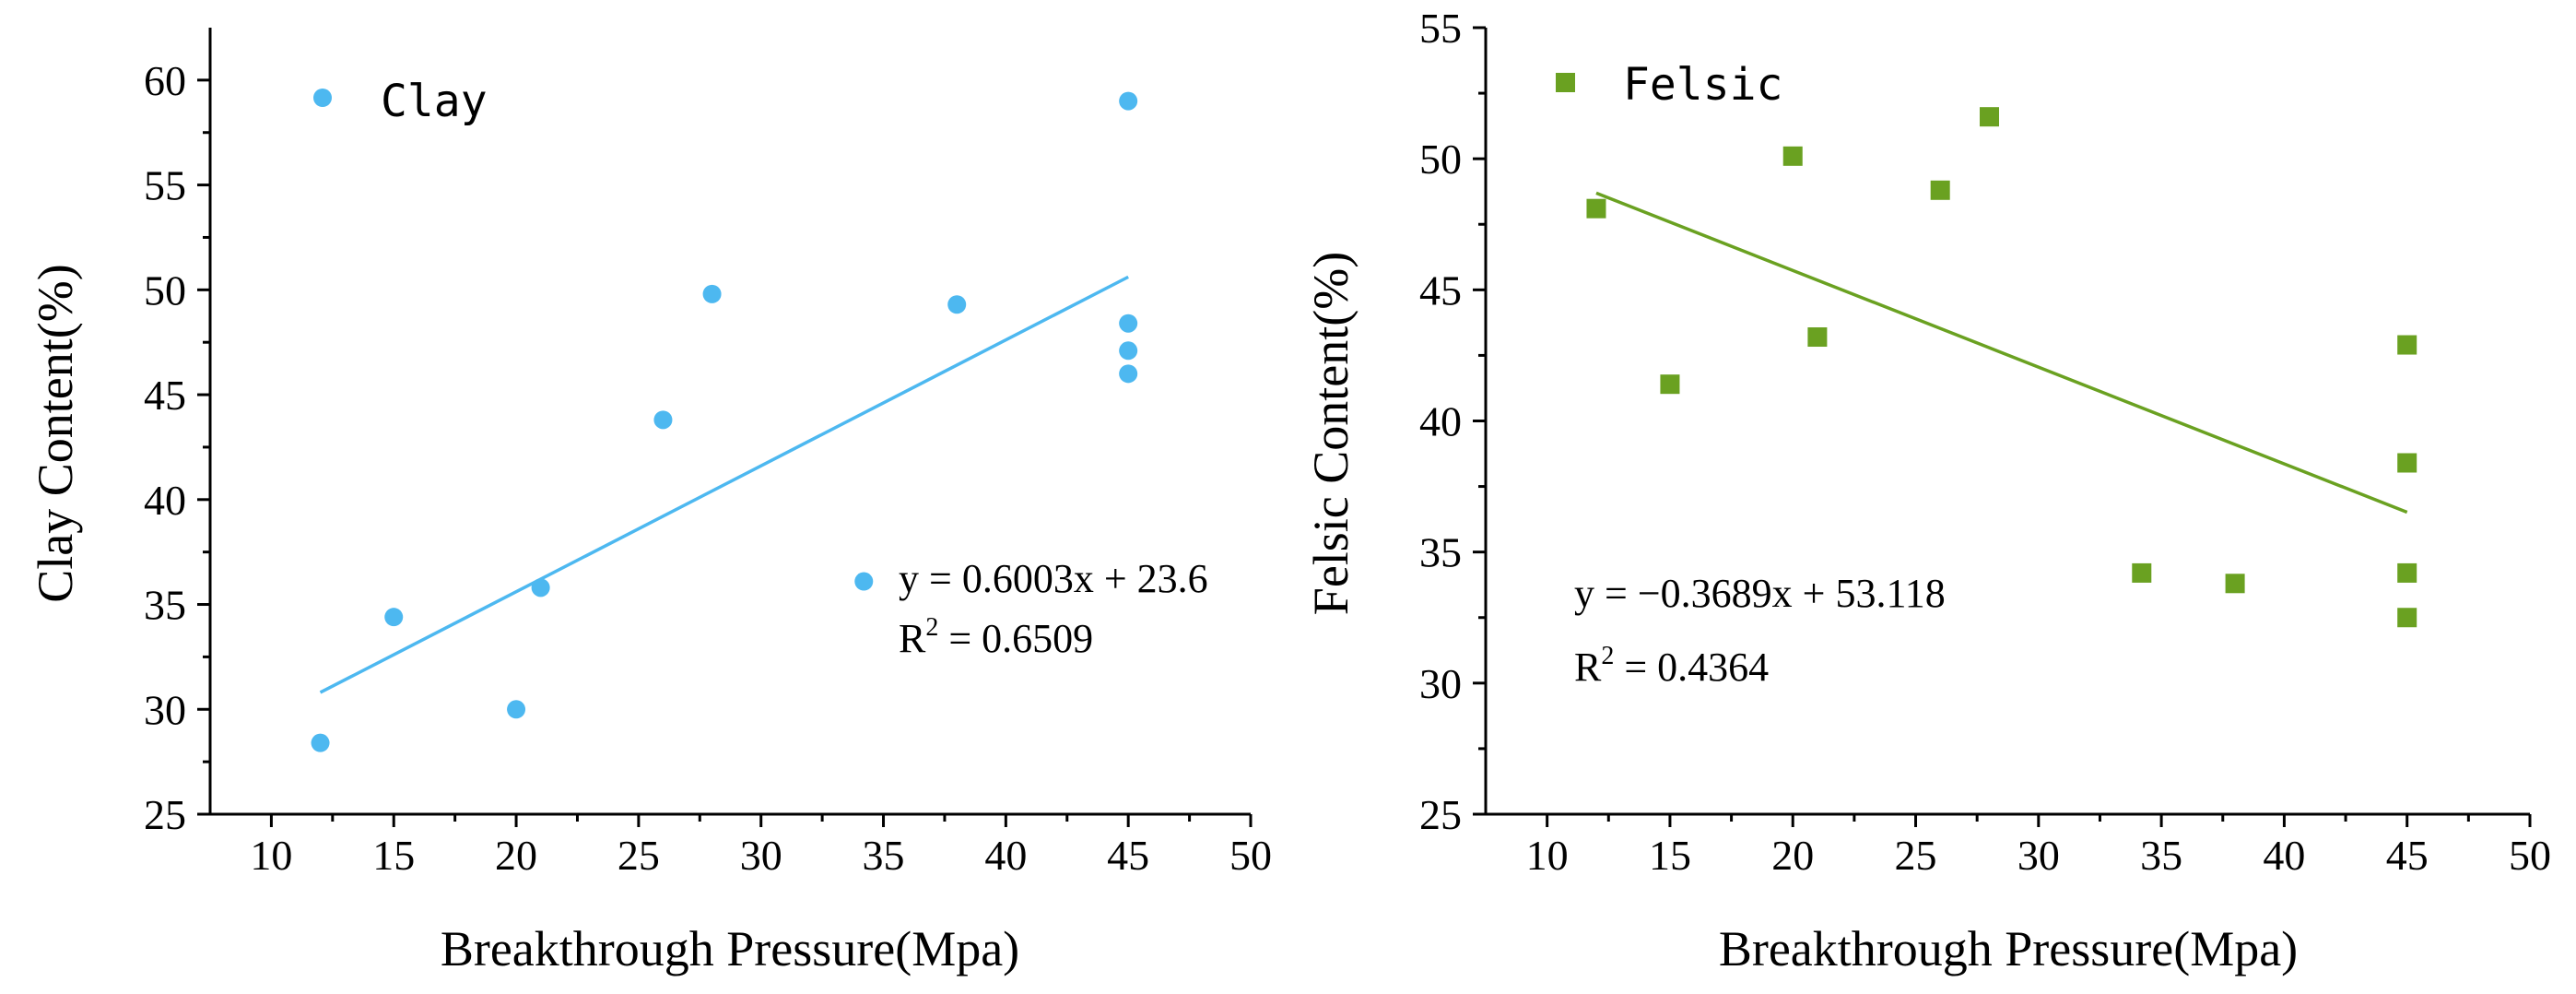 This screenshot has height=994, width=2576. I want to click on clay-x-axis-title: Breakthrough Pressure(Mpa), so click(730, 948).